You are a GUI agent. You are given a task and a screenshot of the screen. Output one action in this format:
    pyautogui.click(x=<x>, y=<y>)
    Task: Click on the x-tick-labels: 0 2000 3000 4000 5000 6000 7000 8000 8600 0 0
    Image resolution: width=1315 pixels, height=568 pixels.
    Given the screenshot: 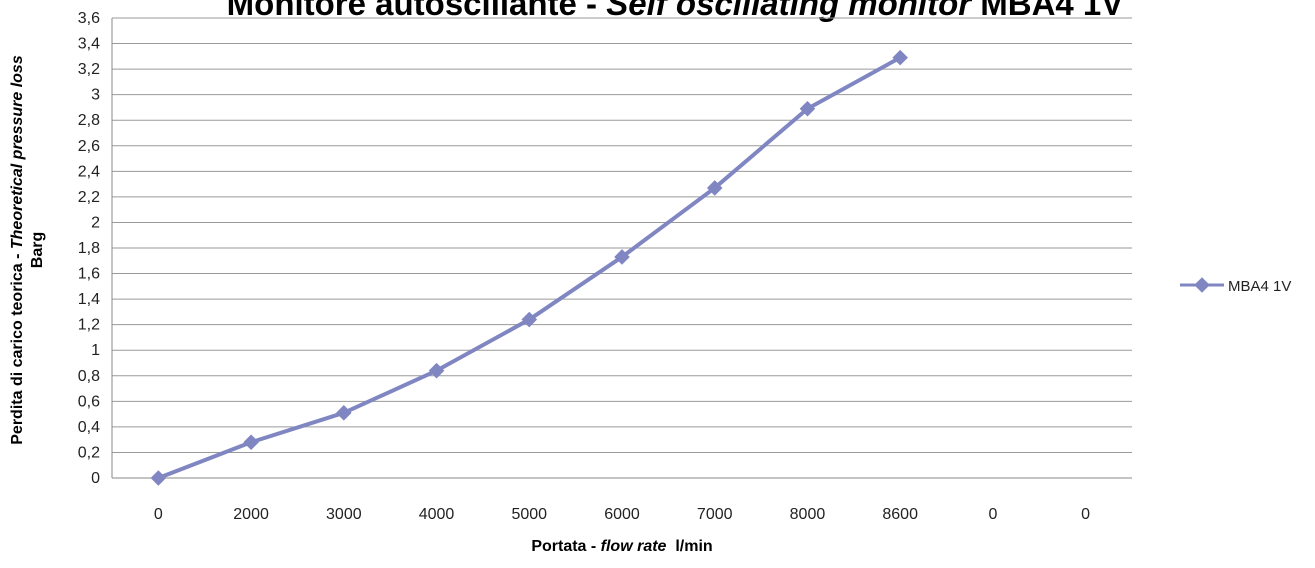 What is the action you would take?
    pyautogui.click(x=622, y=514)
    